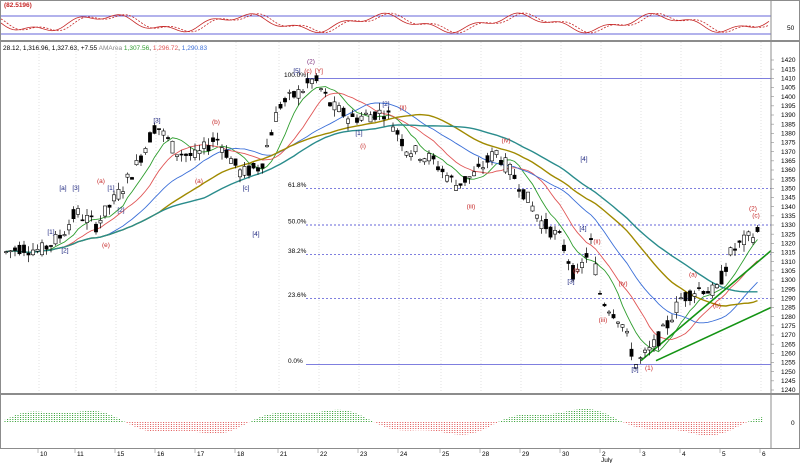 The height and width of the screenshot is (463, 800). Describe the element at coordinates (311, 62) in the screenshot. I see `wave-label: (2)` at that location.